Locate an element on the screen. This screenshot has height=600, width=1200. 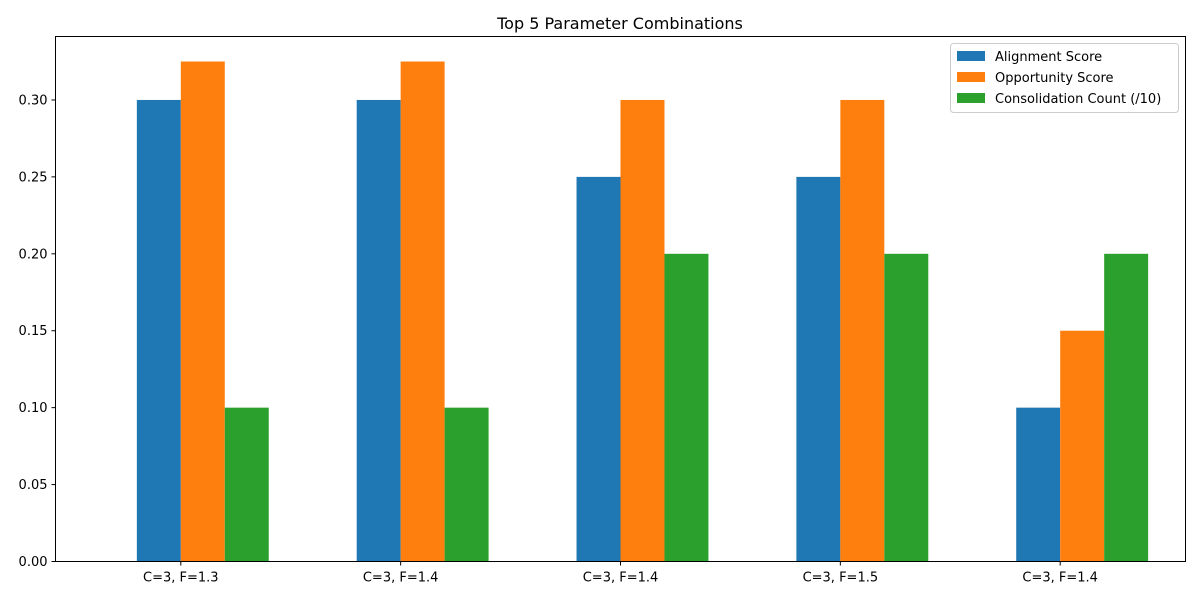
y-tick-label: 0.10 is located at coordinates (33, 408).